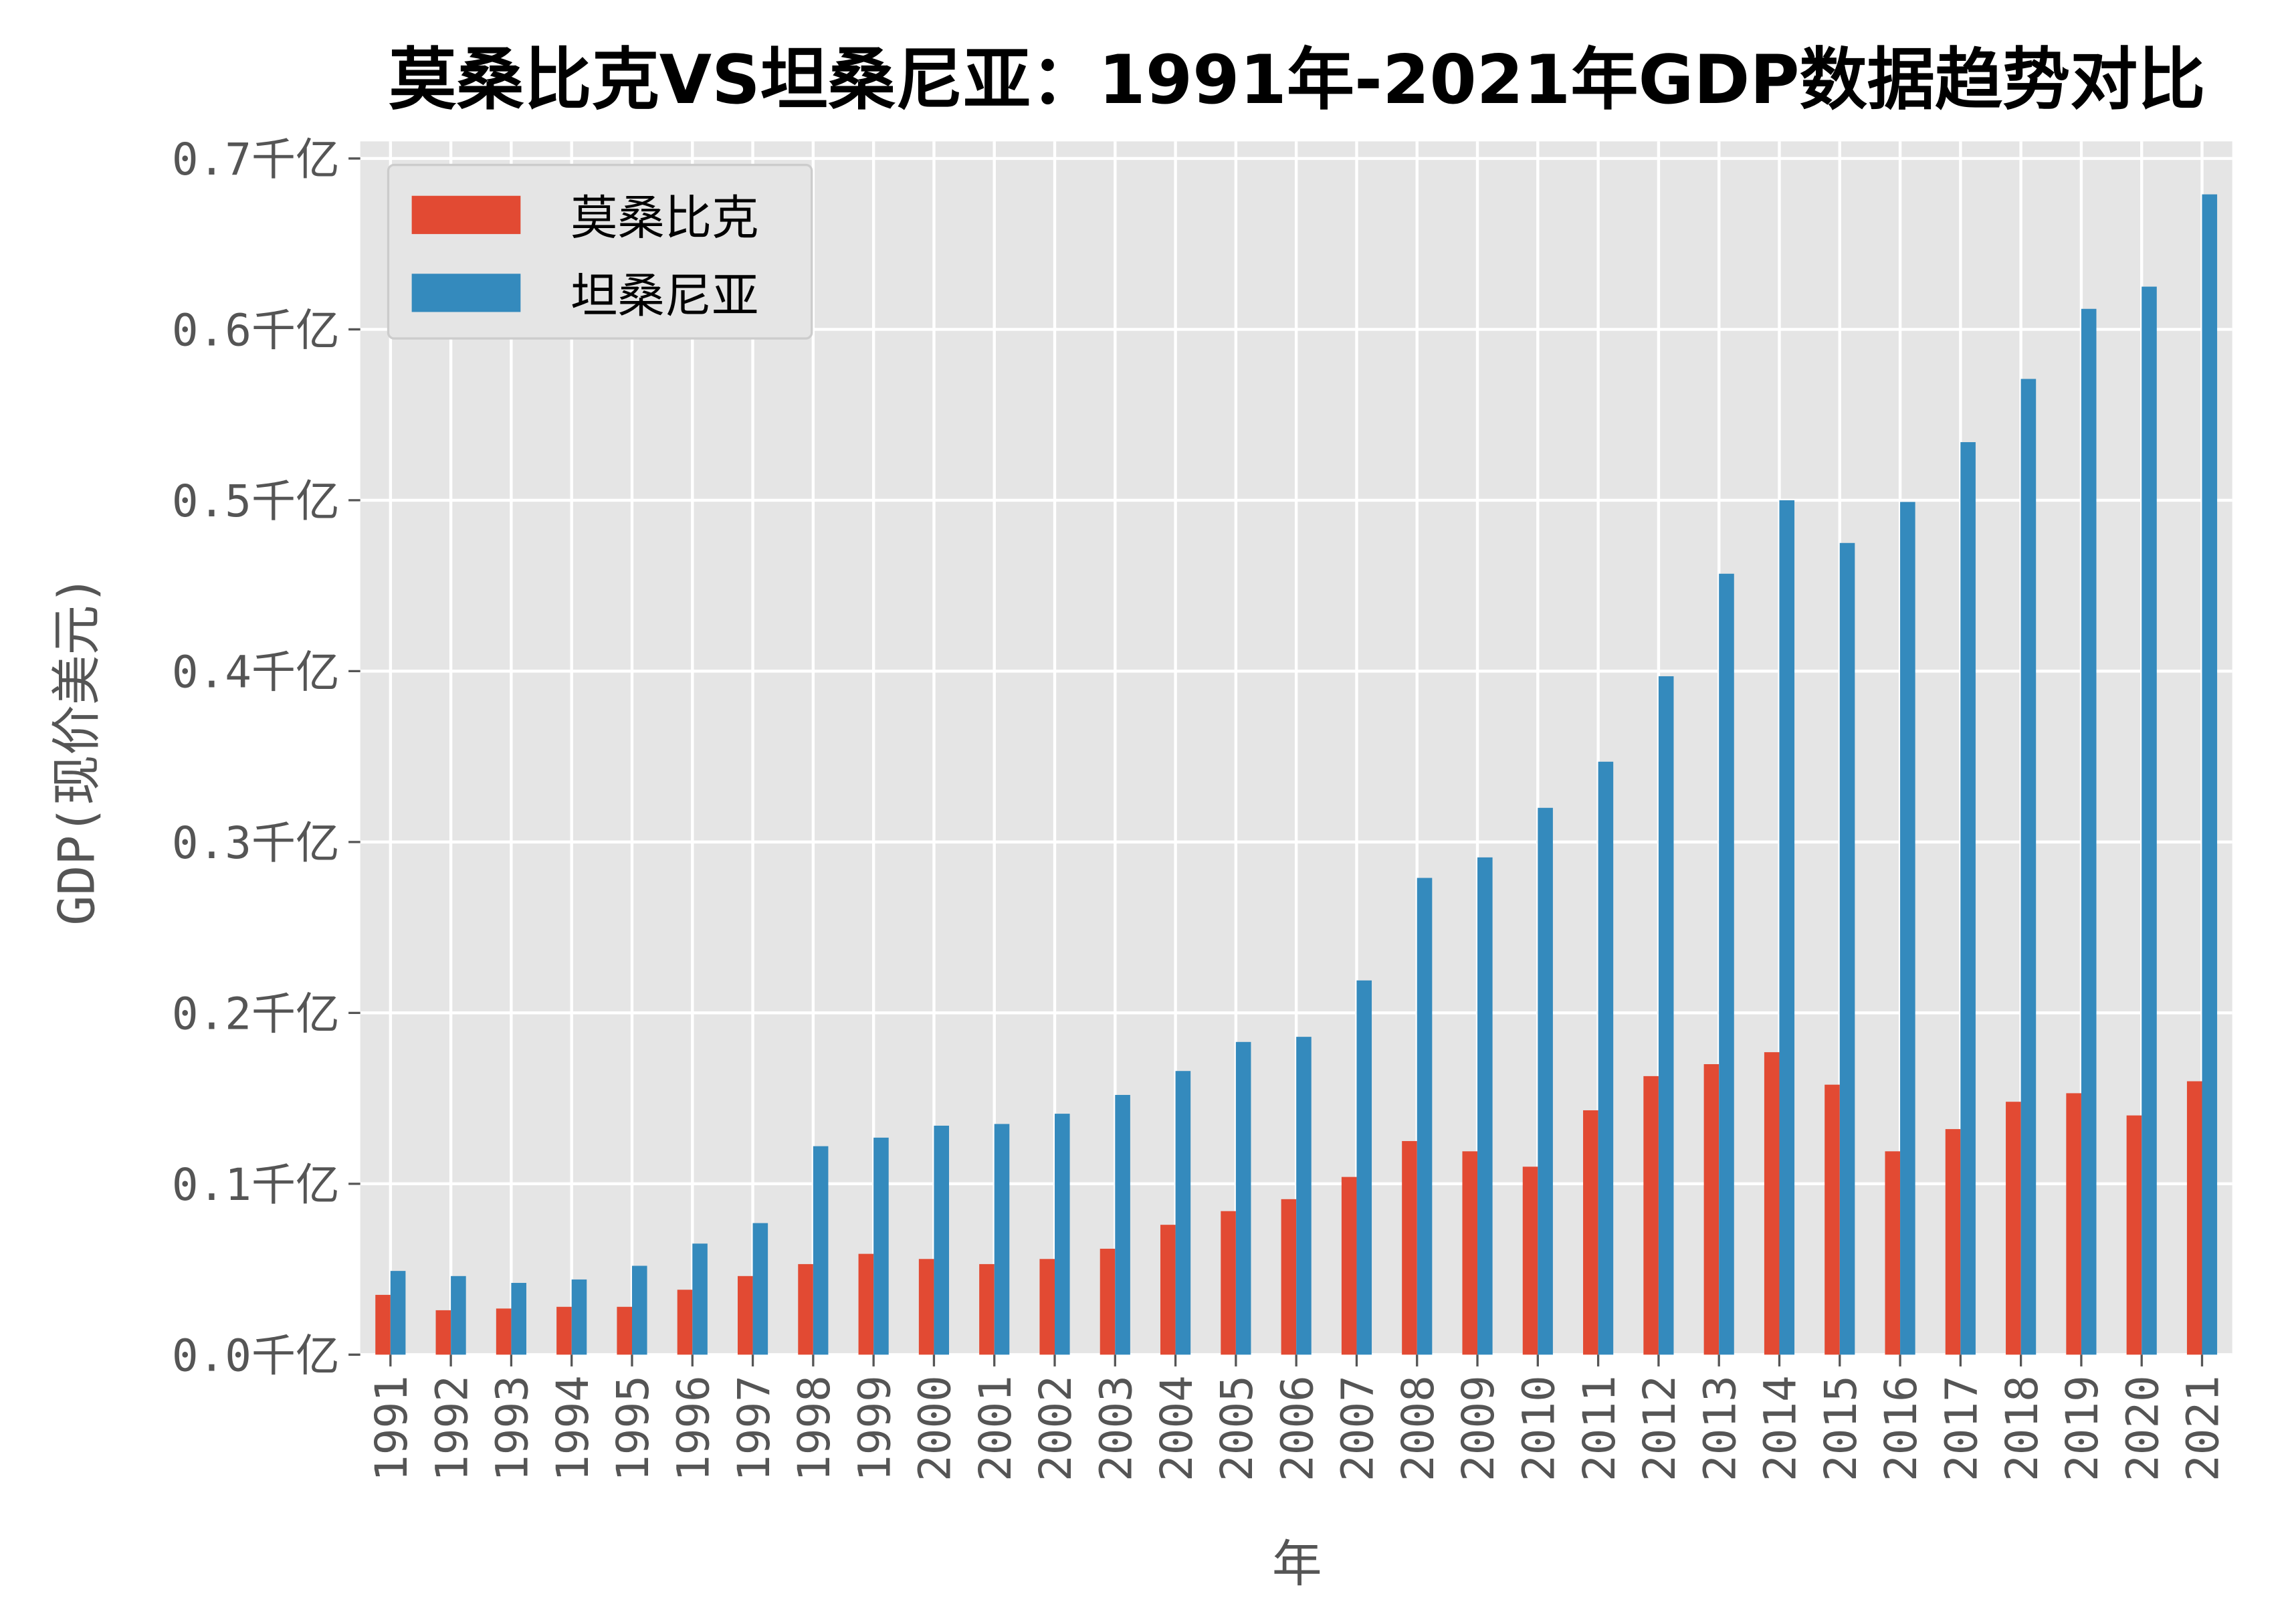  Describe the element at coordinates (987, 1309) in the screenshot. I see `bar-mozambique-2001` at that location.